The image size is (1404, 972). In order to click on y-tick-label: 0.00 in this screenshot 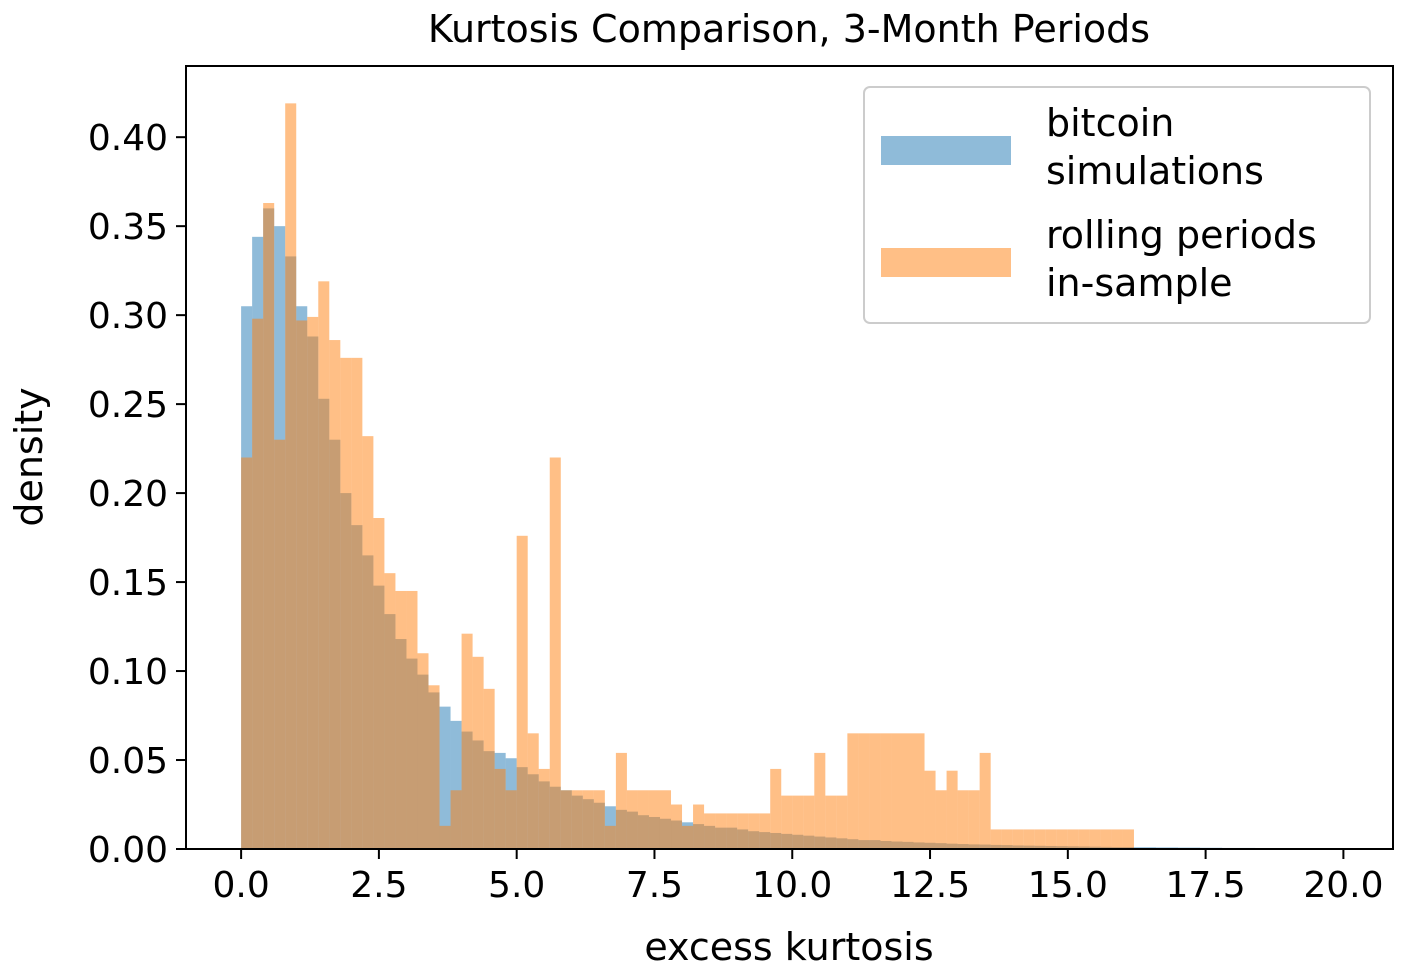, I will do `click(128, 850)`.